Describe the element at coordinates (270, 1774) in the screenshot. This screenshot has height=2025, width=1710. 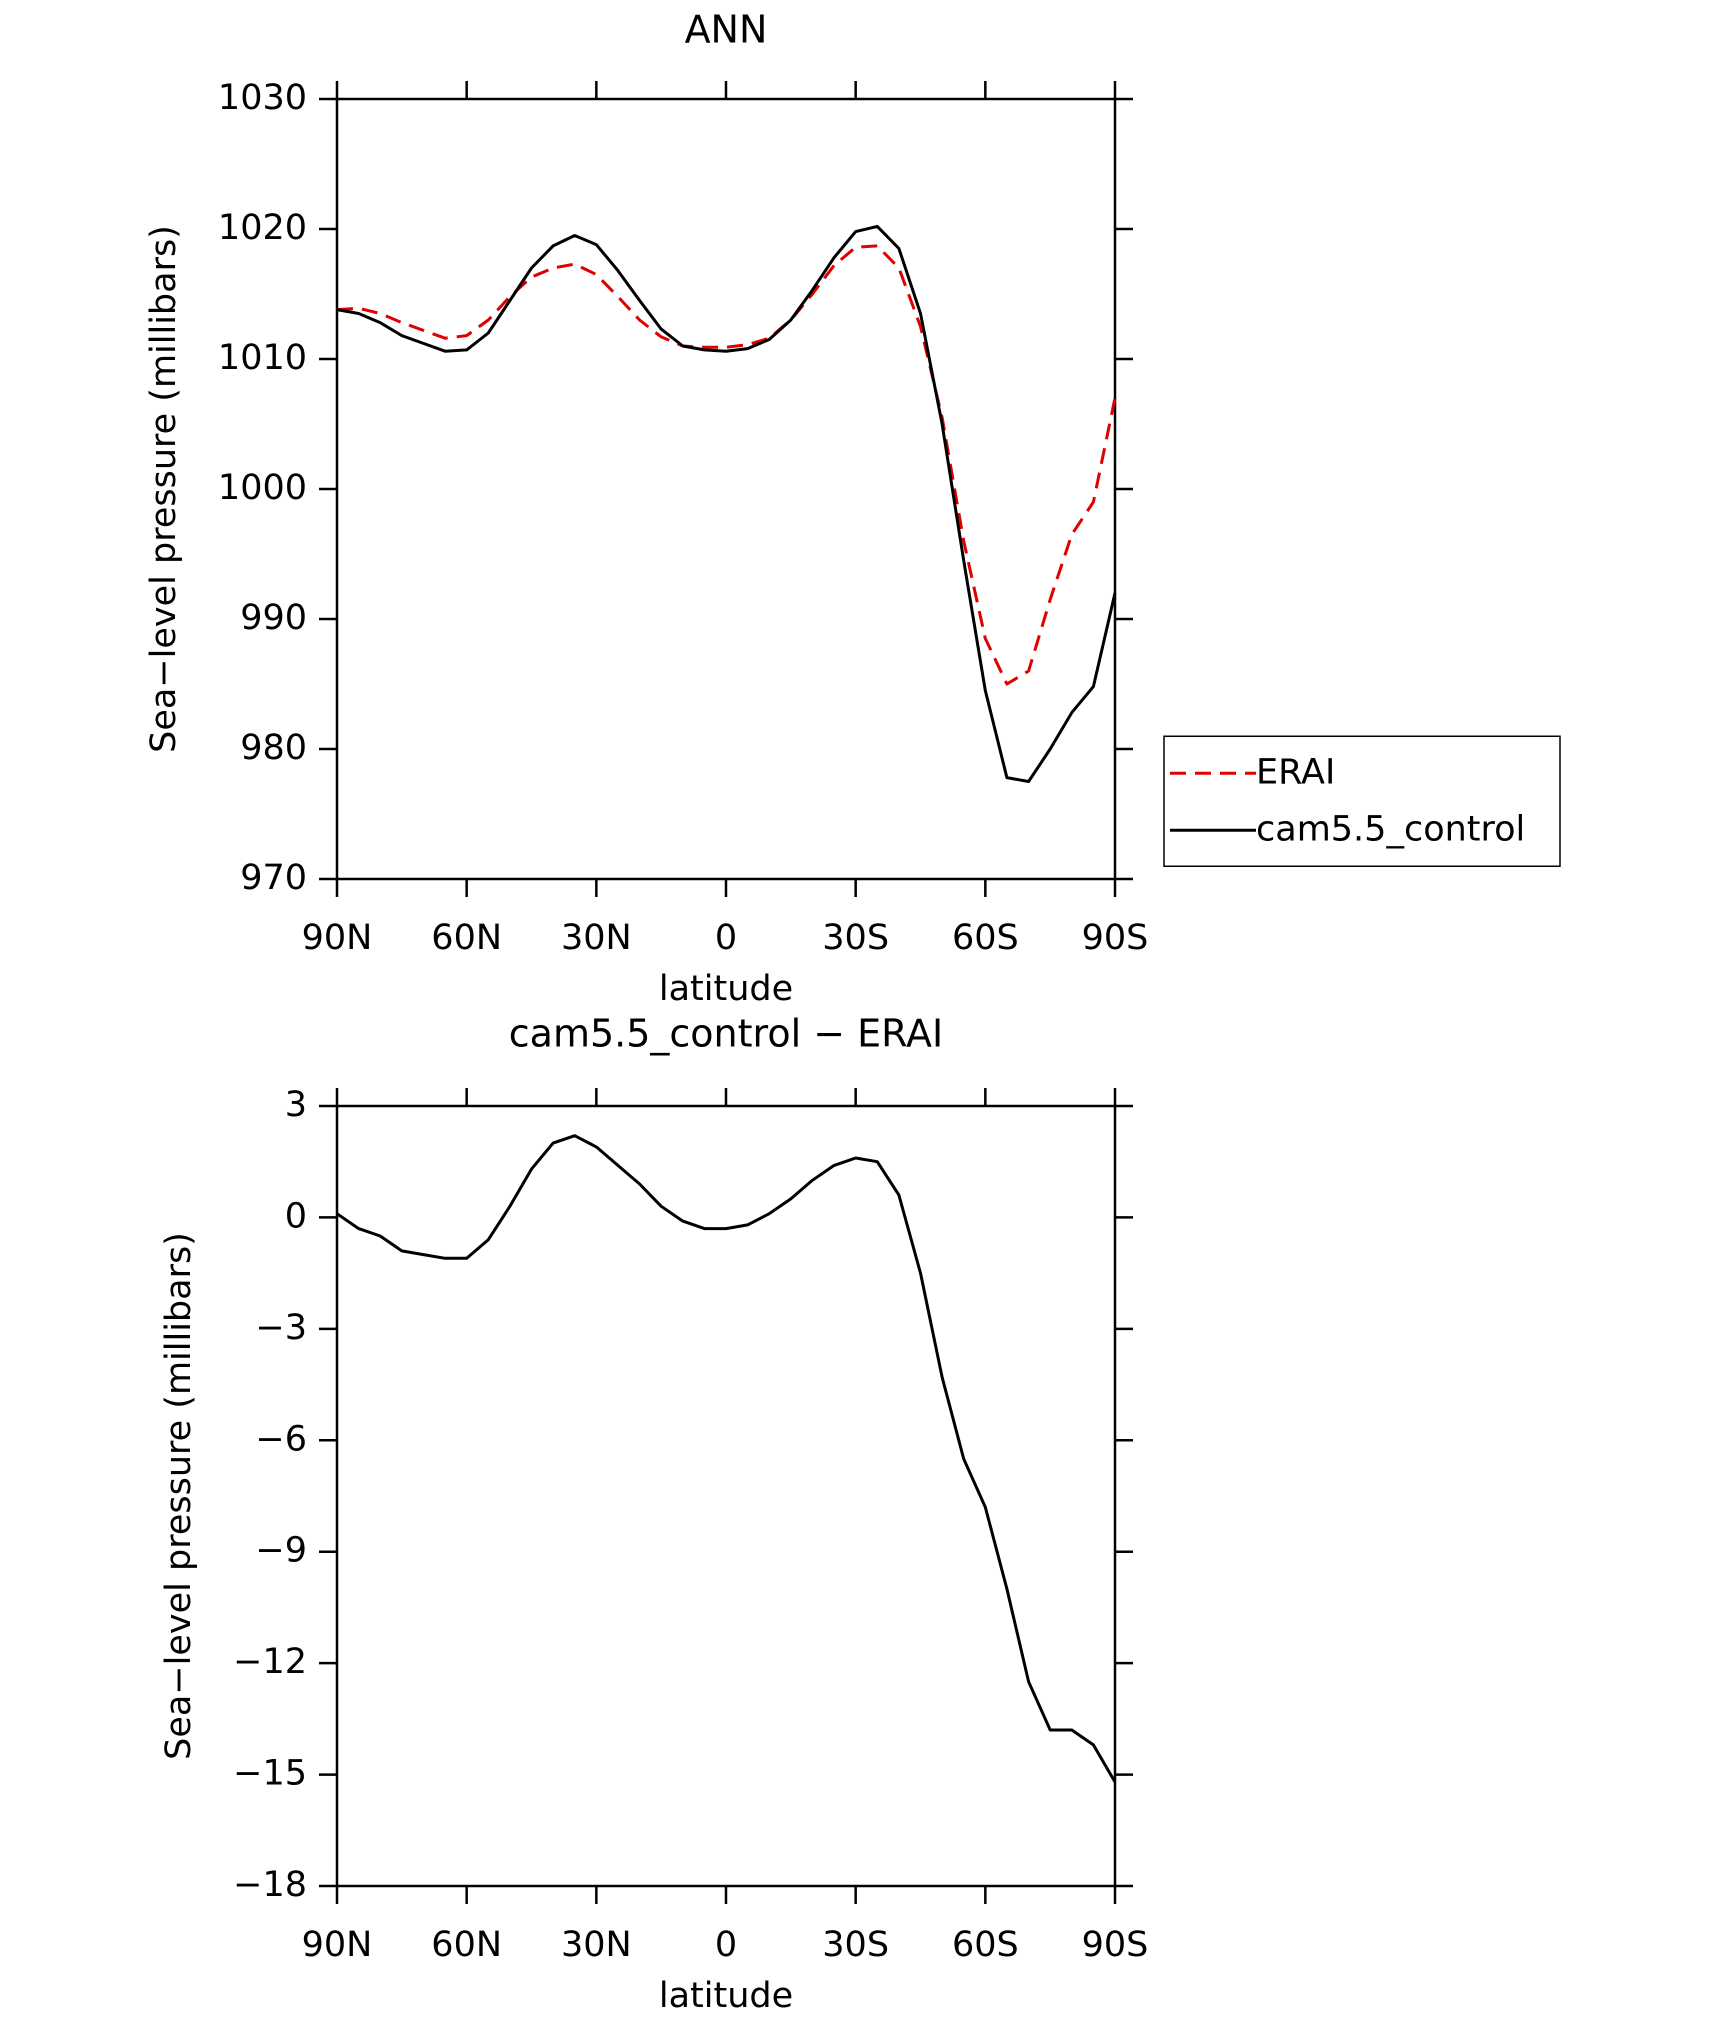
I see `y-tick-label: −15` at that location.